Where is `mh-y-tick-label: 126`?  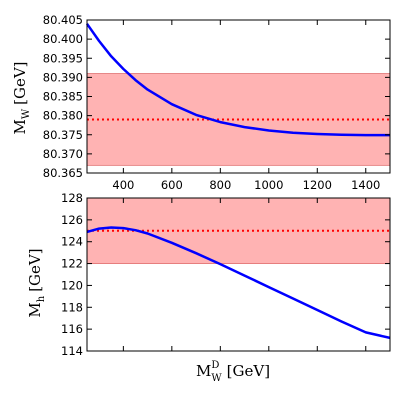
mh-y-tick-label: 126 is located at coordinates (72, 220).